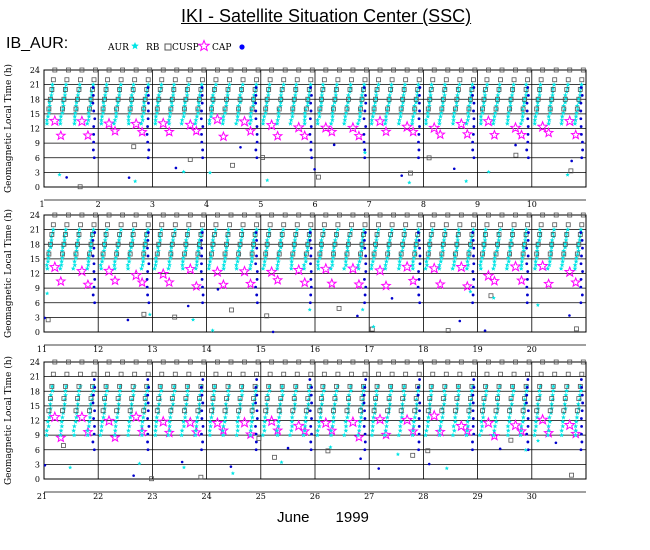  I want to click on x-tick-label: 19, so click(478, 349).